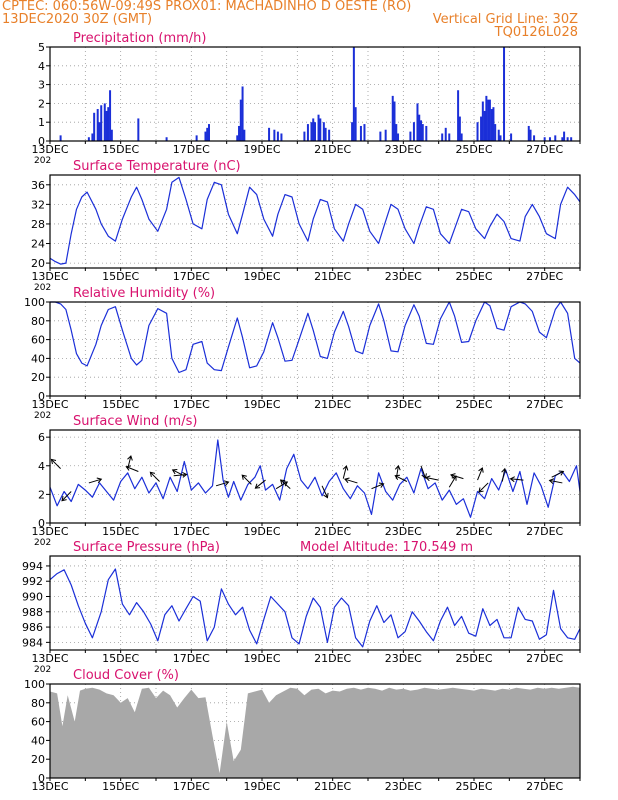  I want to click on y-tick-label: 40, so click(38, 358).